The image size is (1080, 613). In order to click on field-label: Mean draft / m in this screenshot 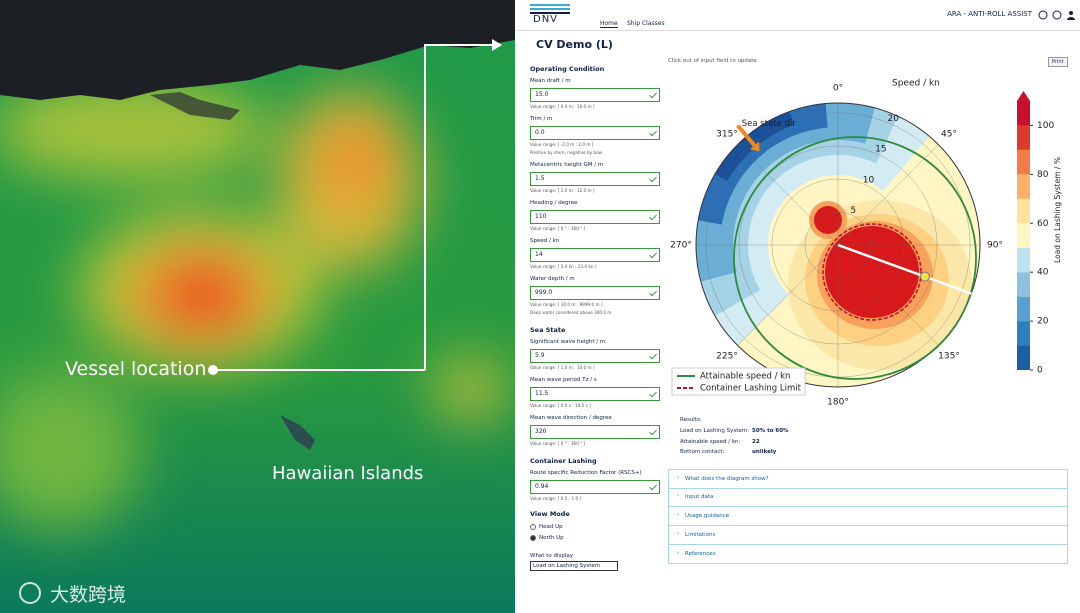, I will do `click(550, 81)`.